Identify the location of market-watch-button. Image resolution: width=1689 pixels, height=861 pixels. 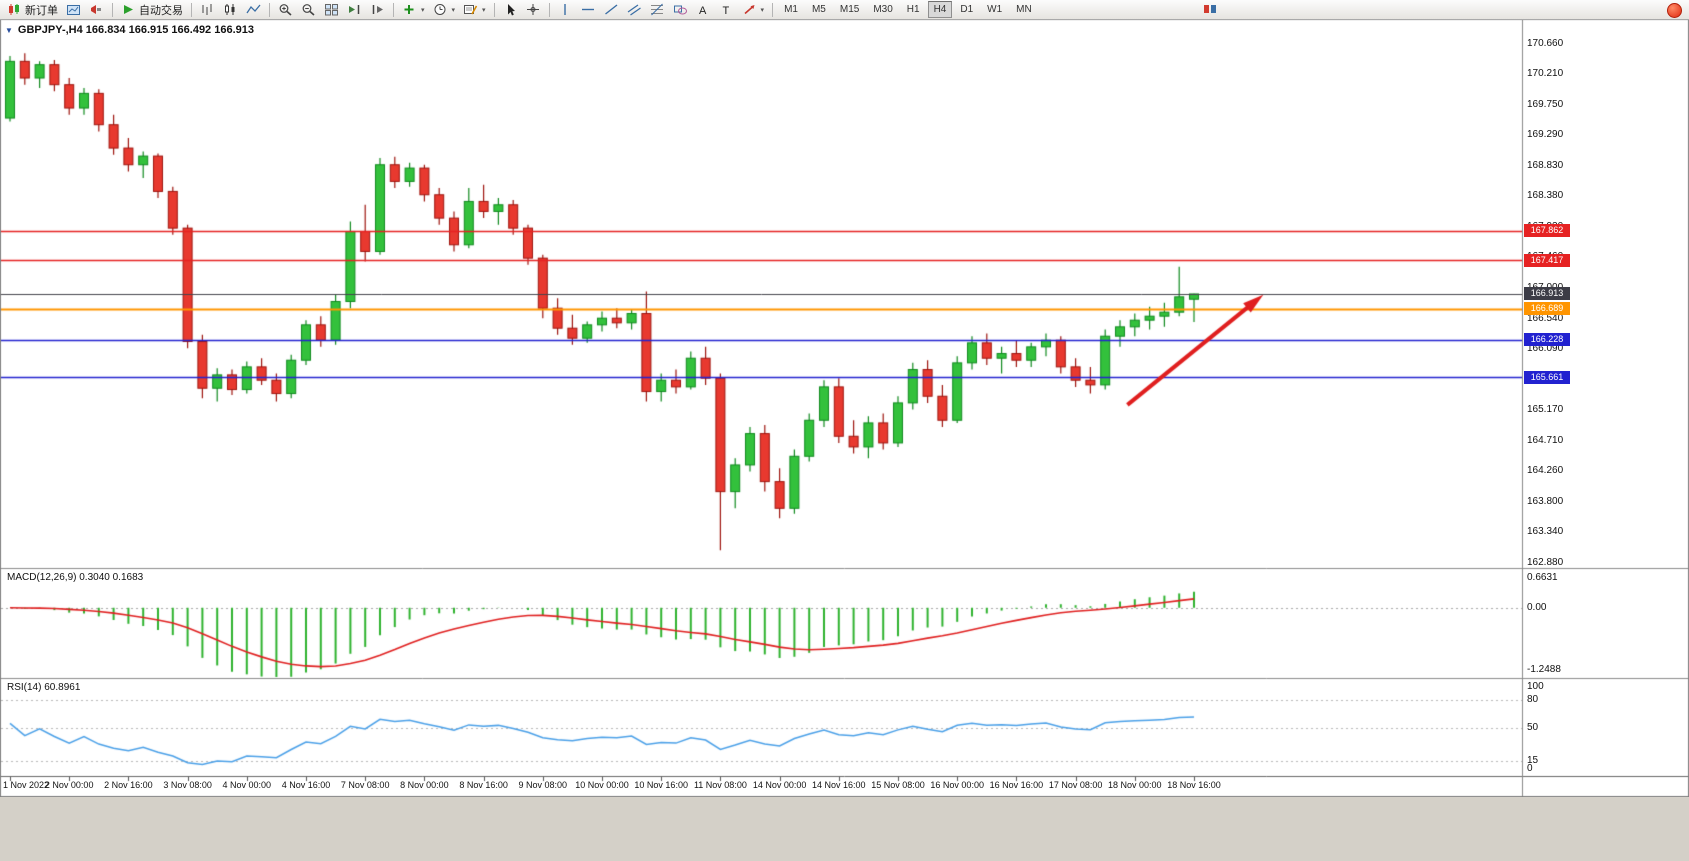
(73, 10).